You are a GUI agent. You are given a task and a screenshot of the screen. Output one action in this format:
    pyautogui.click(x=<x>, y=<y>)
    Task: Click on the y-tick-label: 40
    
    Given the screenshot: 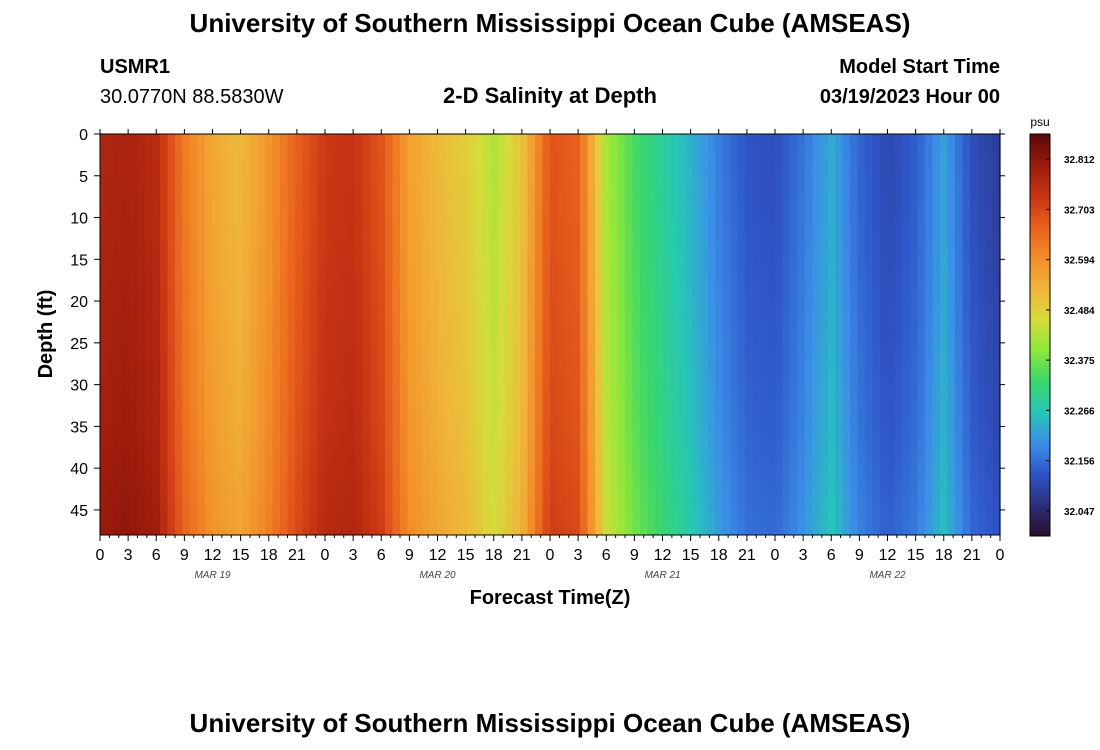 What is the action you would take?
    pyautogui.click(x=79, y=469)
    